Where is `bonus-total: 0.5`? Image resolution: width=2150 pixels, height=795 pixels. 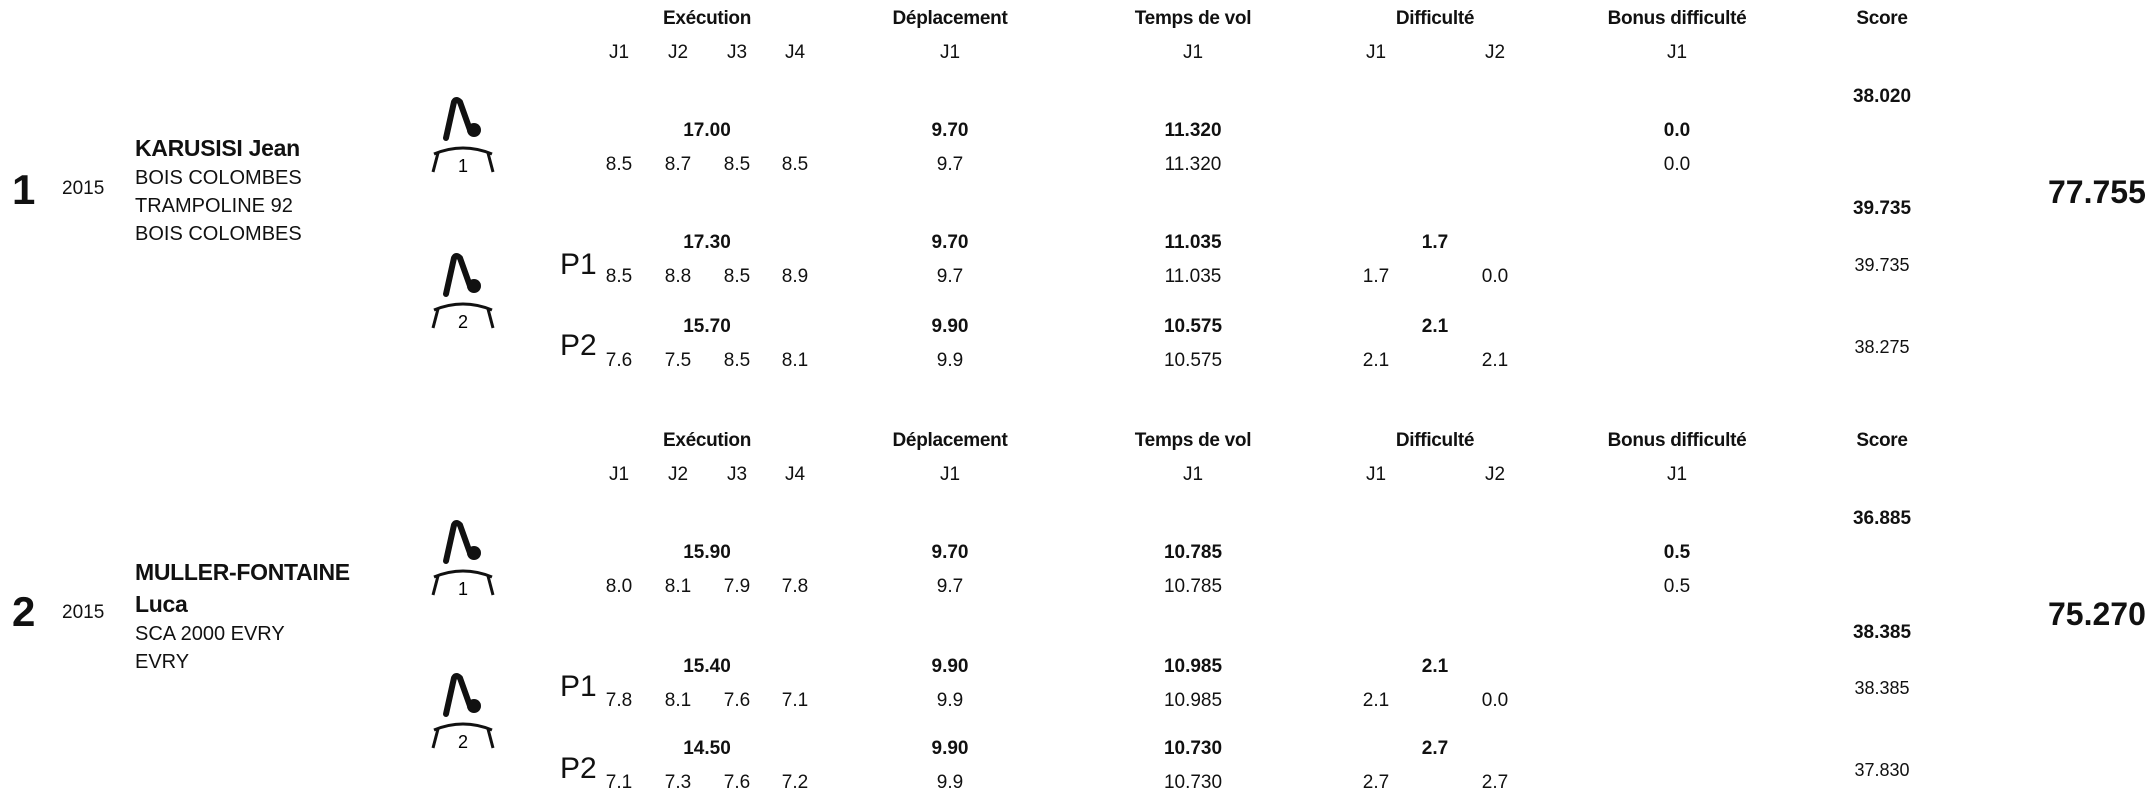 bonus-total: 0.5 is located at coordinates (1677, 552).